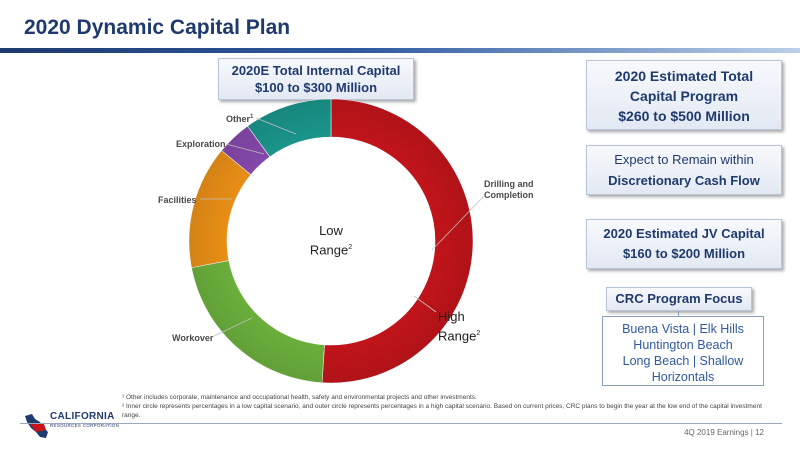 This screenshot has height=450, width=800. Describe the element at coordinates (683, 361) in the screenshot. I see `focus-line-3: Long Beach | Shallow` at that location.